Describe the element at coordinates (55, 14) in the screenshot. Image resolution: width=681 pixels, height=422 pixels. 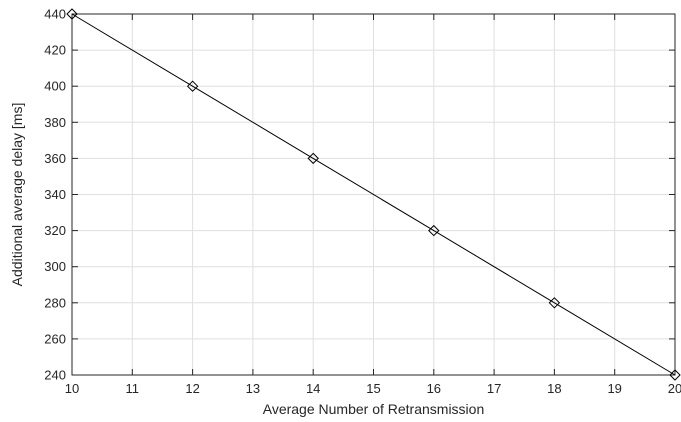
I see `y-tick-label: 440` at that location.